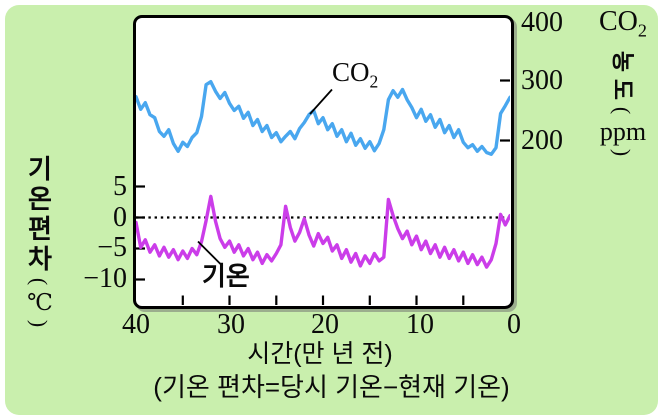 Image resolution: width=663 pixels, height=420 pixels. I want to click on right-axis-tick-label: 400, so click(542, 22).